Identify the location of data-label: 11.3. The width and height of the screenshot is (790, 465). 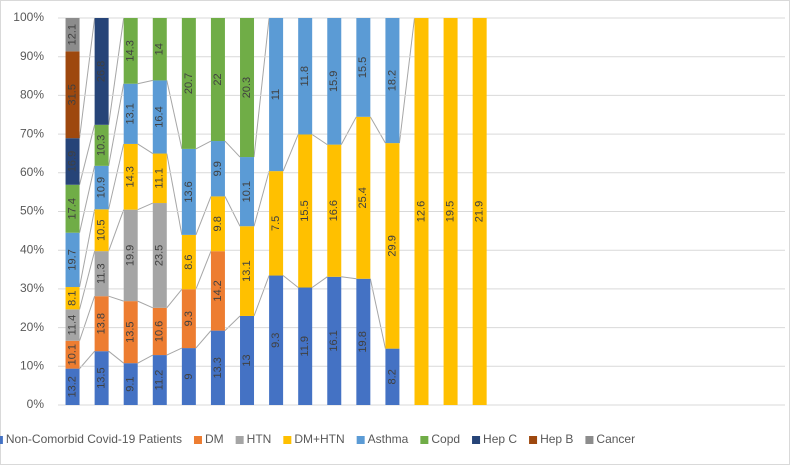
(102, 273).